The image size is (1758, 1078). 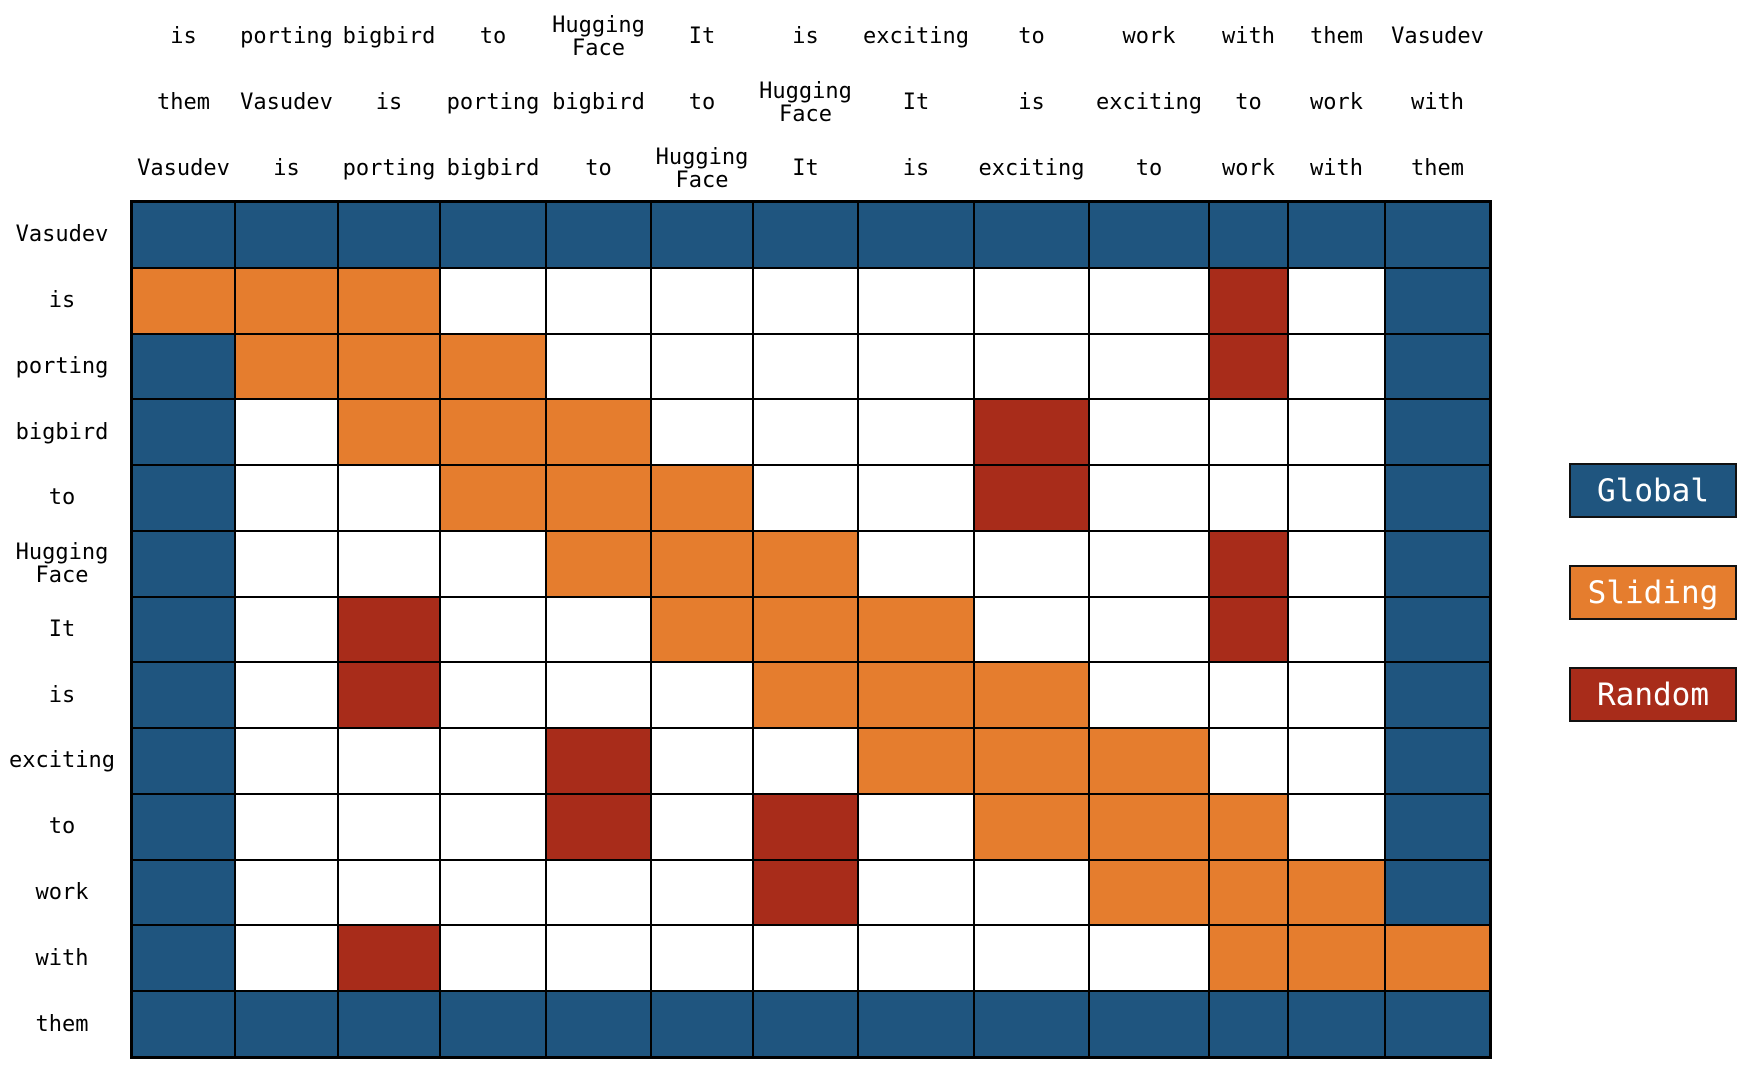 I want to click on column-header-token: exciting, so click(x=916, y=37).